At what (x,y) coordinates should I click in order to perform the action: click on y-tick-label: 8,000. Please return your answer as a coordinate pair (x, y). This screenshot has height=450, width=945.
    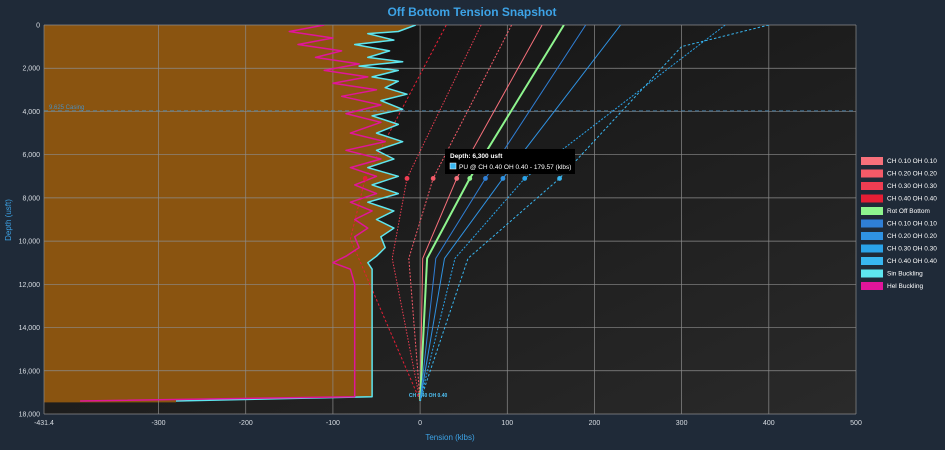
    Looking at the image, I should click on (31, 198).